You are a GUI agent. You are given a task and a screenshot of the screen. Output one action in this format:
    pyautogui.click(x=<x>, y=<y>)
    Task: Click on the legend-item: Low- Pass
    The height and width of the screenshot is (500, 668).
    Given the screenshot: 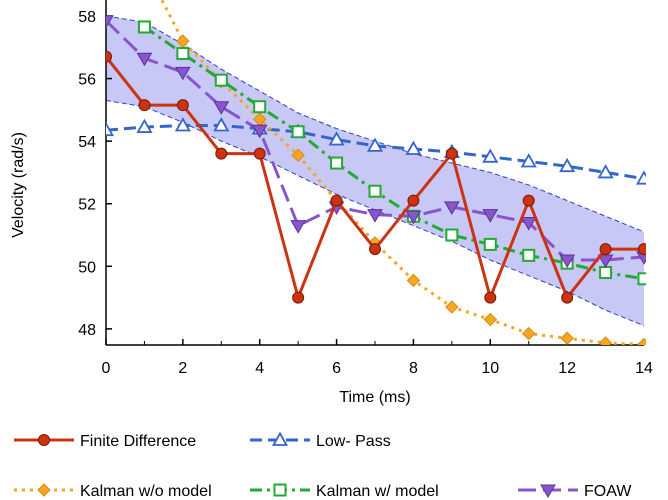 What is the action you would take?
    pyautogui.click(x=320, y=440)
    